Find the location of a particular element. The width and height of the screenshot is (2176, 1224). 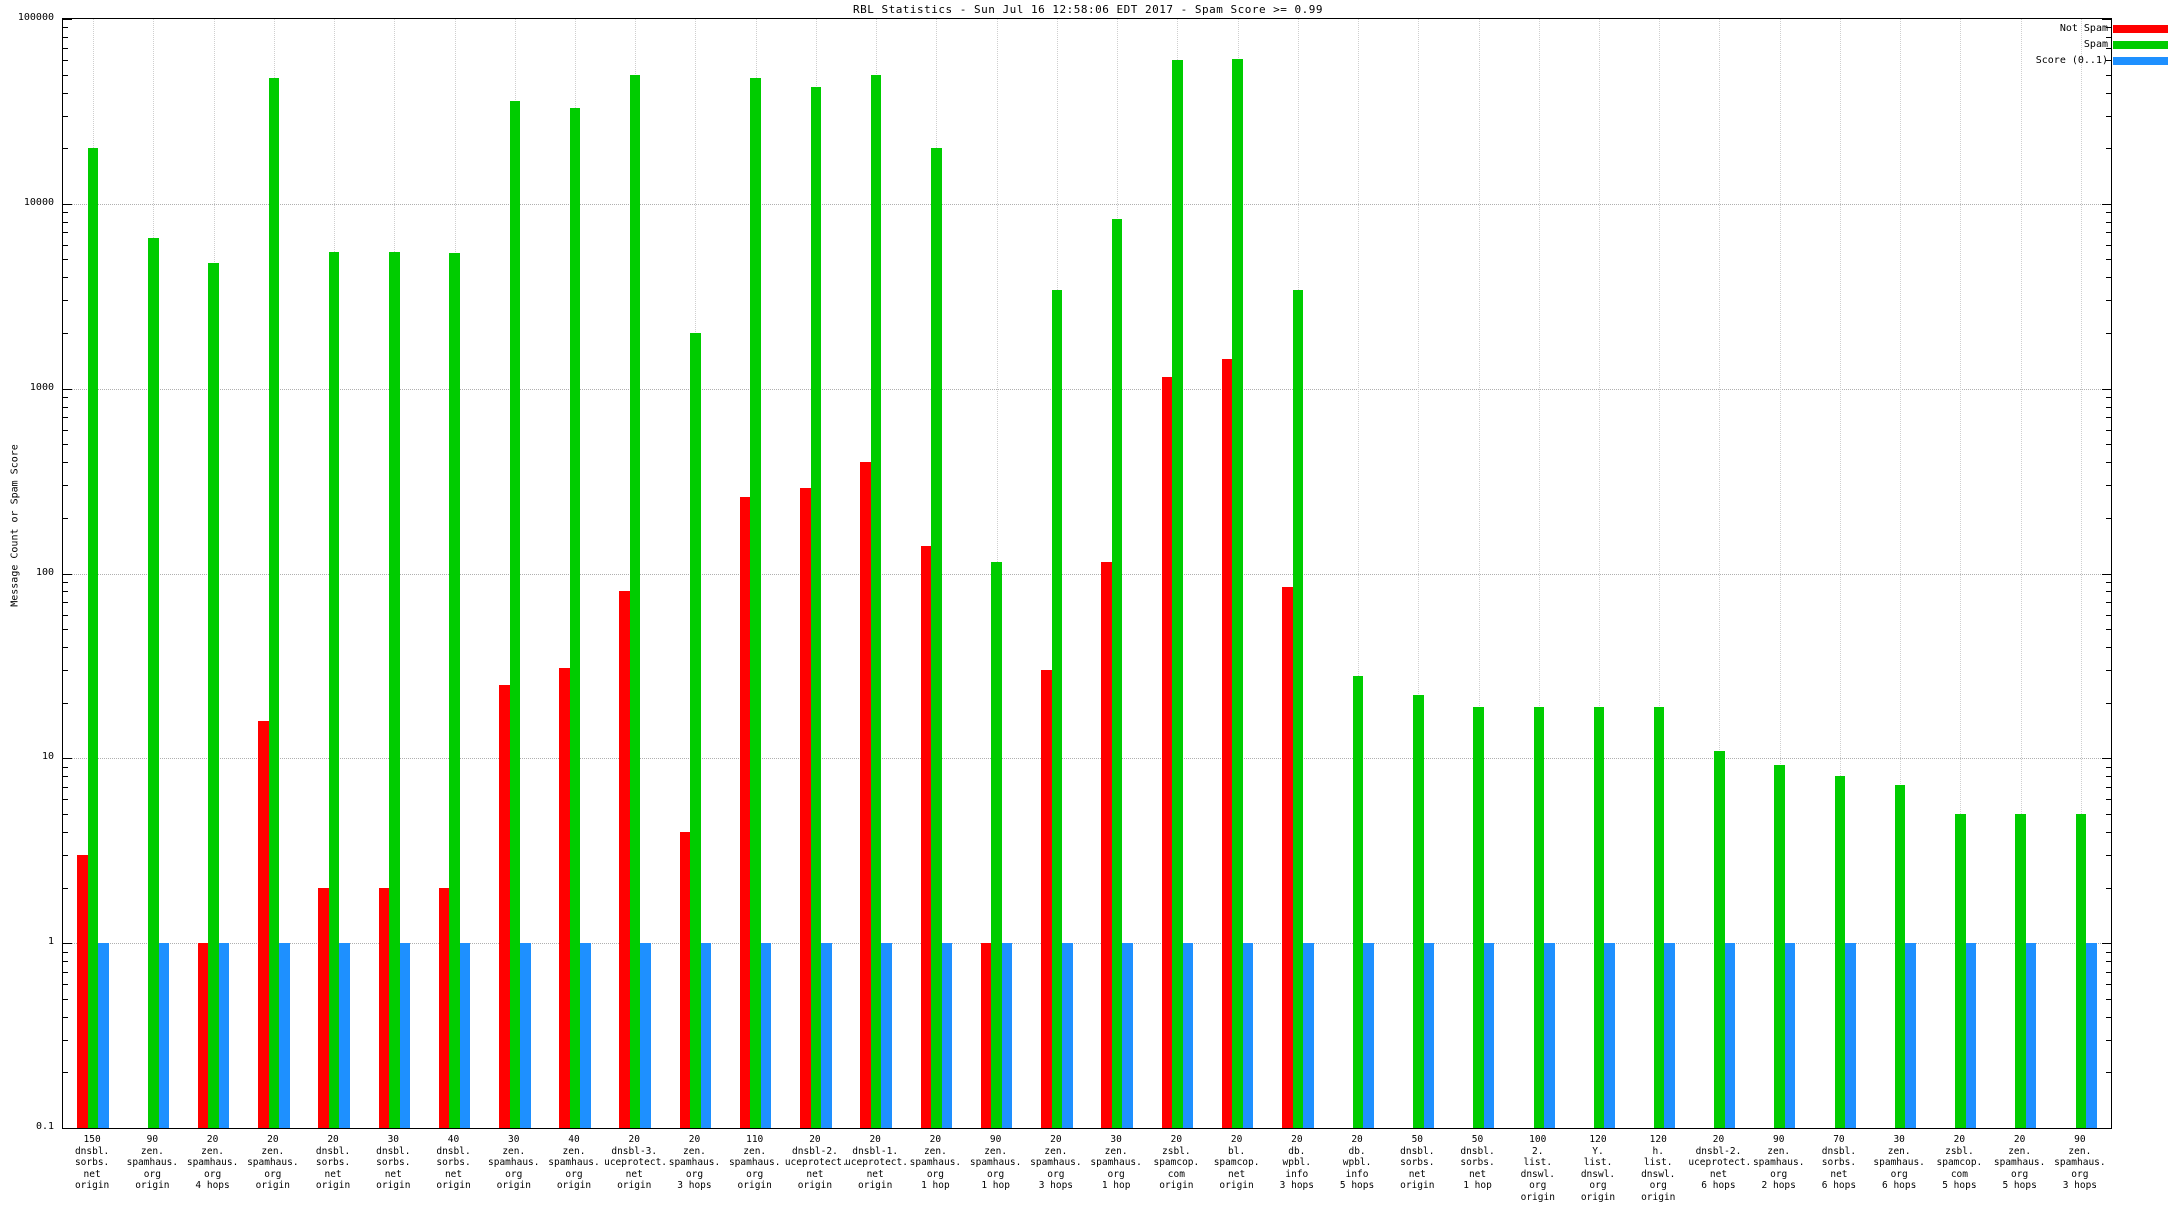

y-axis-tick-label: 10 is located at coordinates (47, 757).